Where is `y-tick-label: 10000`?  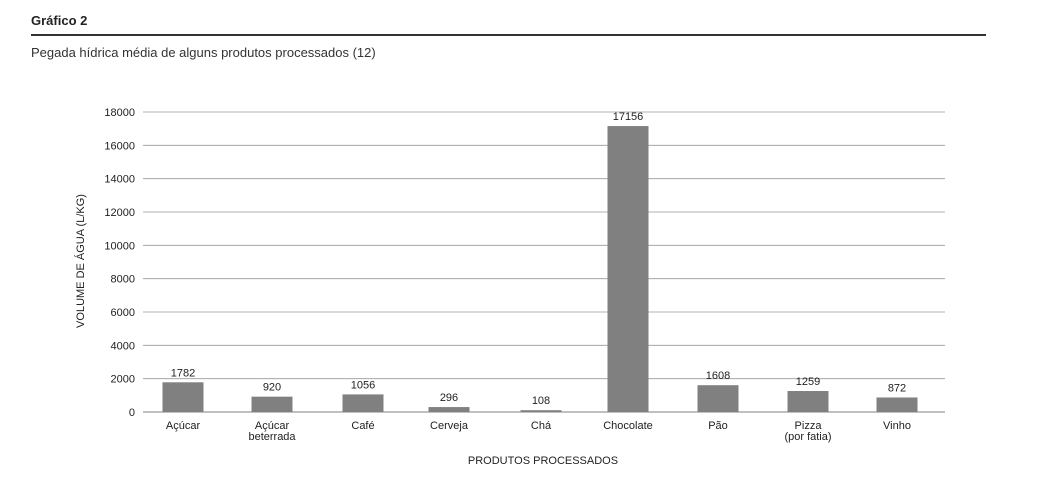
y-tick-label: 10000 is located at coordinates (119, 246).